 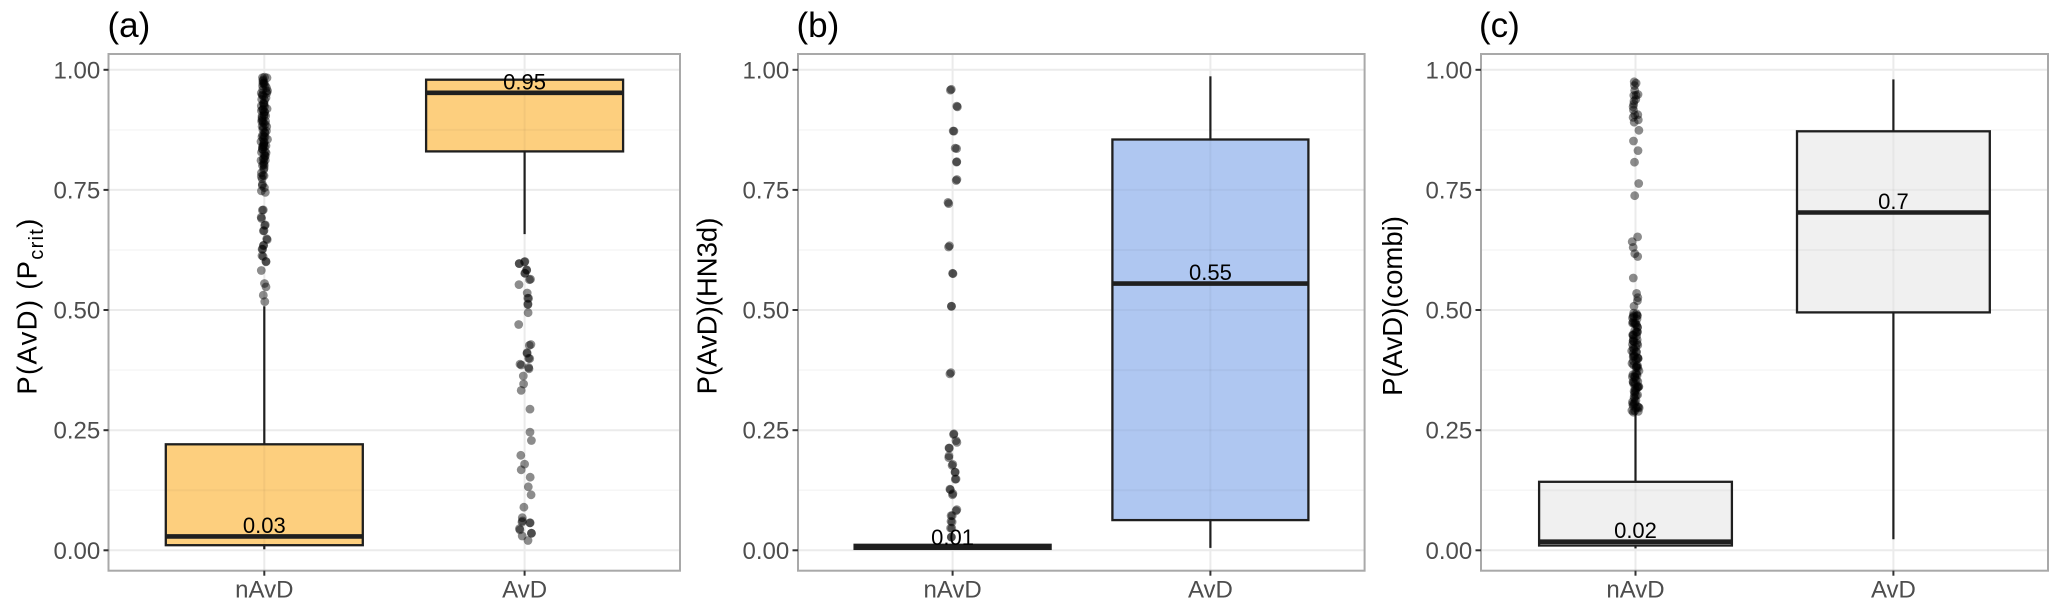 What do you see at coordinates (524, 81) in the screenshot?
I see `svg-text: 0.95` at bounding box center [524, 81].